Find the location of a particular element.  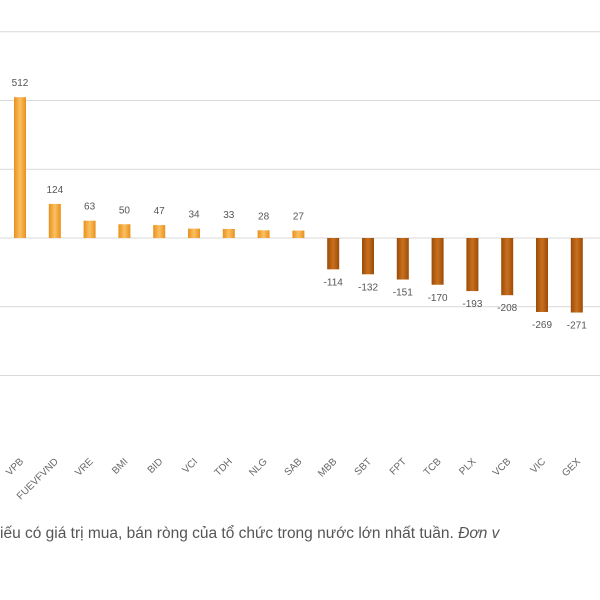

data-label: -132 is located at coordinates (368, 287).